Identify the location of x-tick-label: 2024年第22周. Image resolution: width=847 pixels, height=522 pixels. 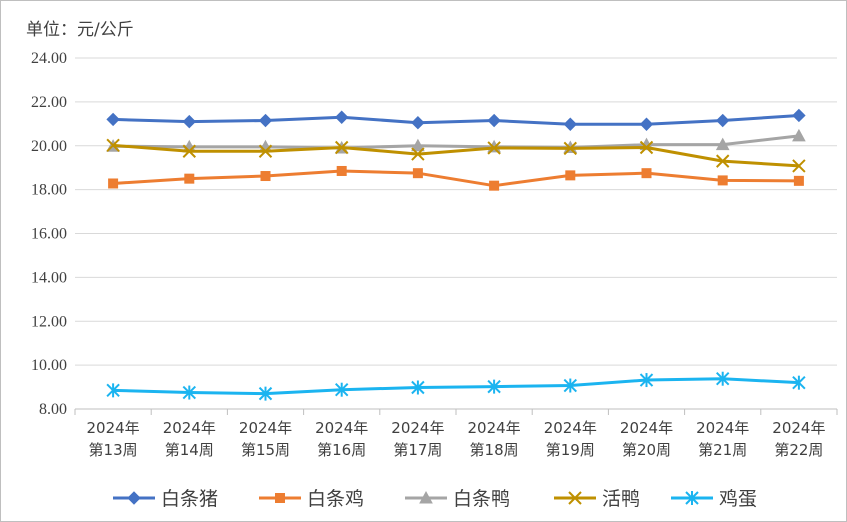
(798, 439).